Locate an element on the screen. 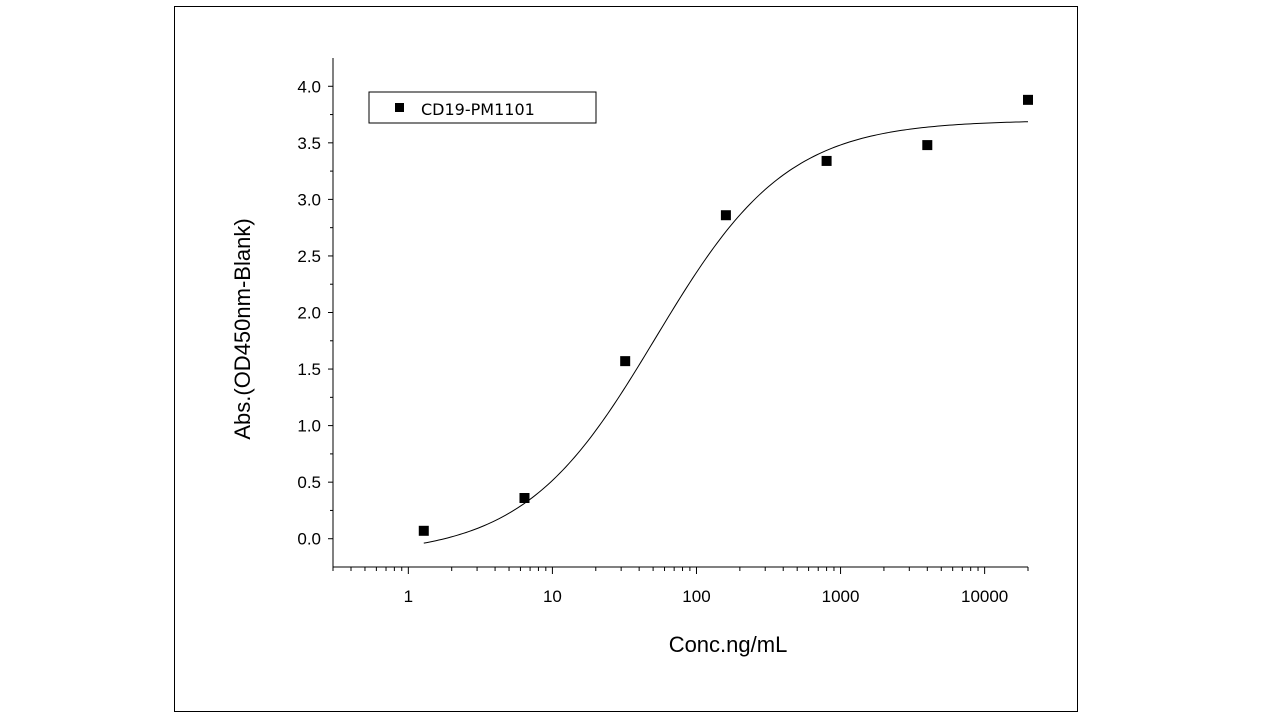 Image resolution: width=1280 pixels, height=720 pixels. x-tick-label: 10000 is located at coordinates (984, 596).